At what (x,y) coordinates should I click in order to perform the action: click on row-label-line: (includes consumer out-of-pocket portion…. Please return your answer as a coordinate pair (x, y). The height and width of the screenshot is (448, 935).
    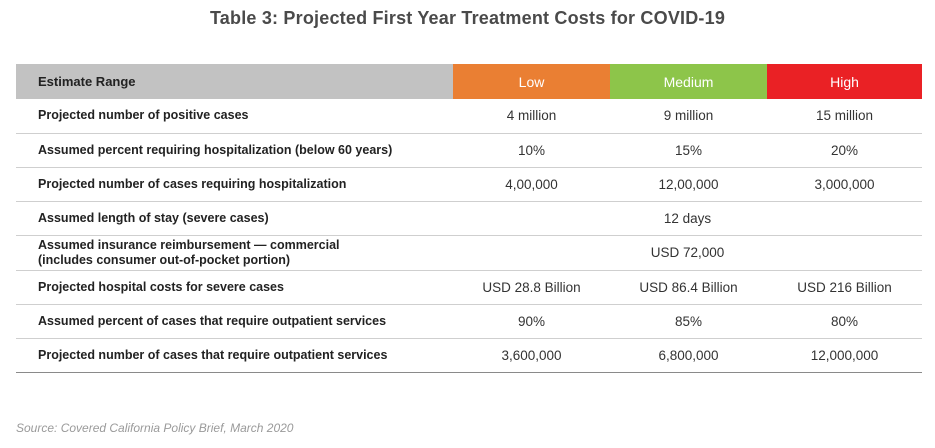
    Looking at the image, I should click on (164, 259).